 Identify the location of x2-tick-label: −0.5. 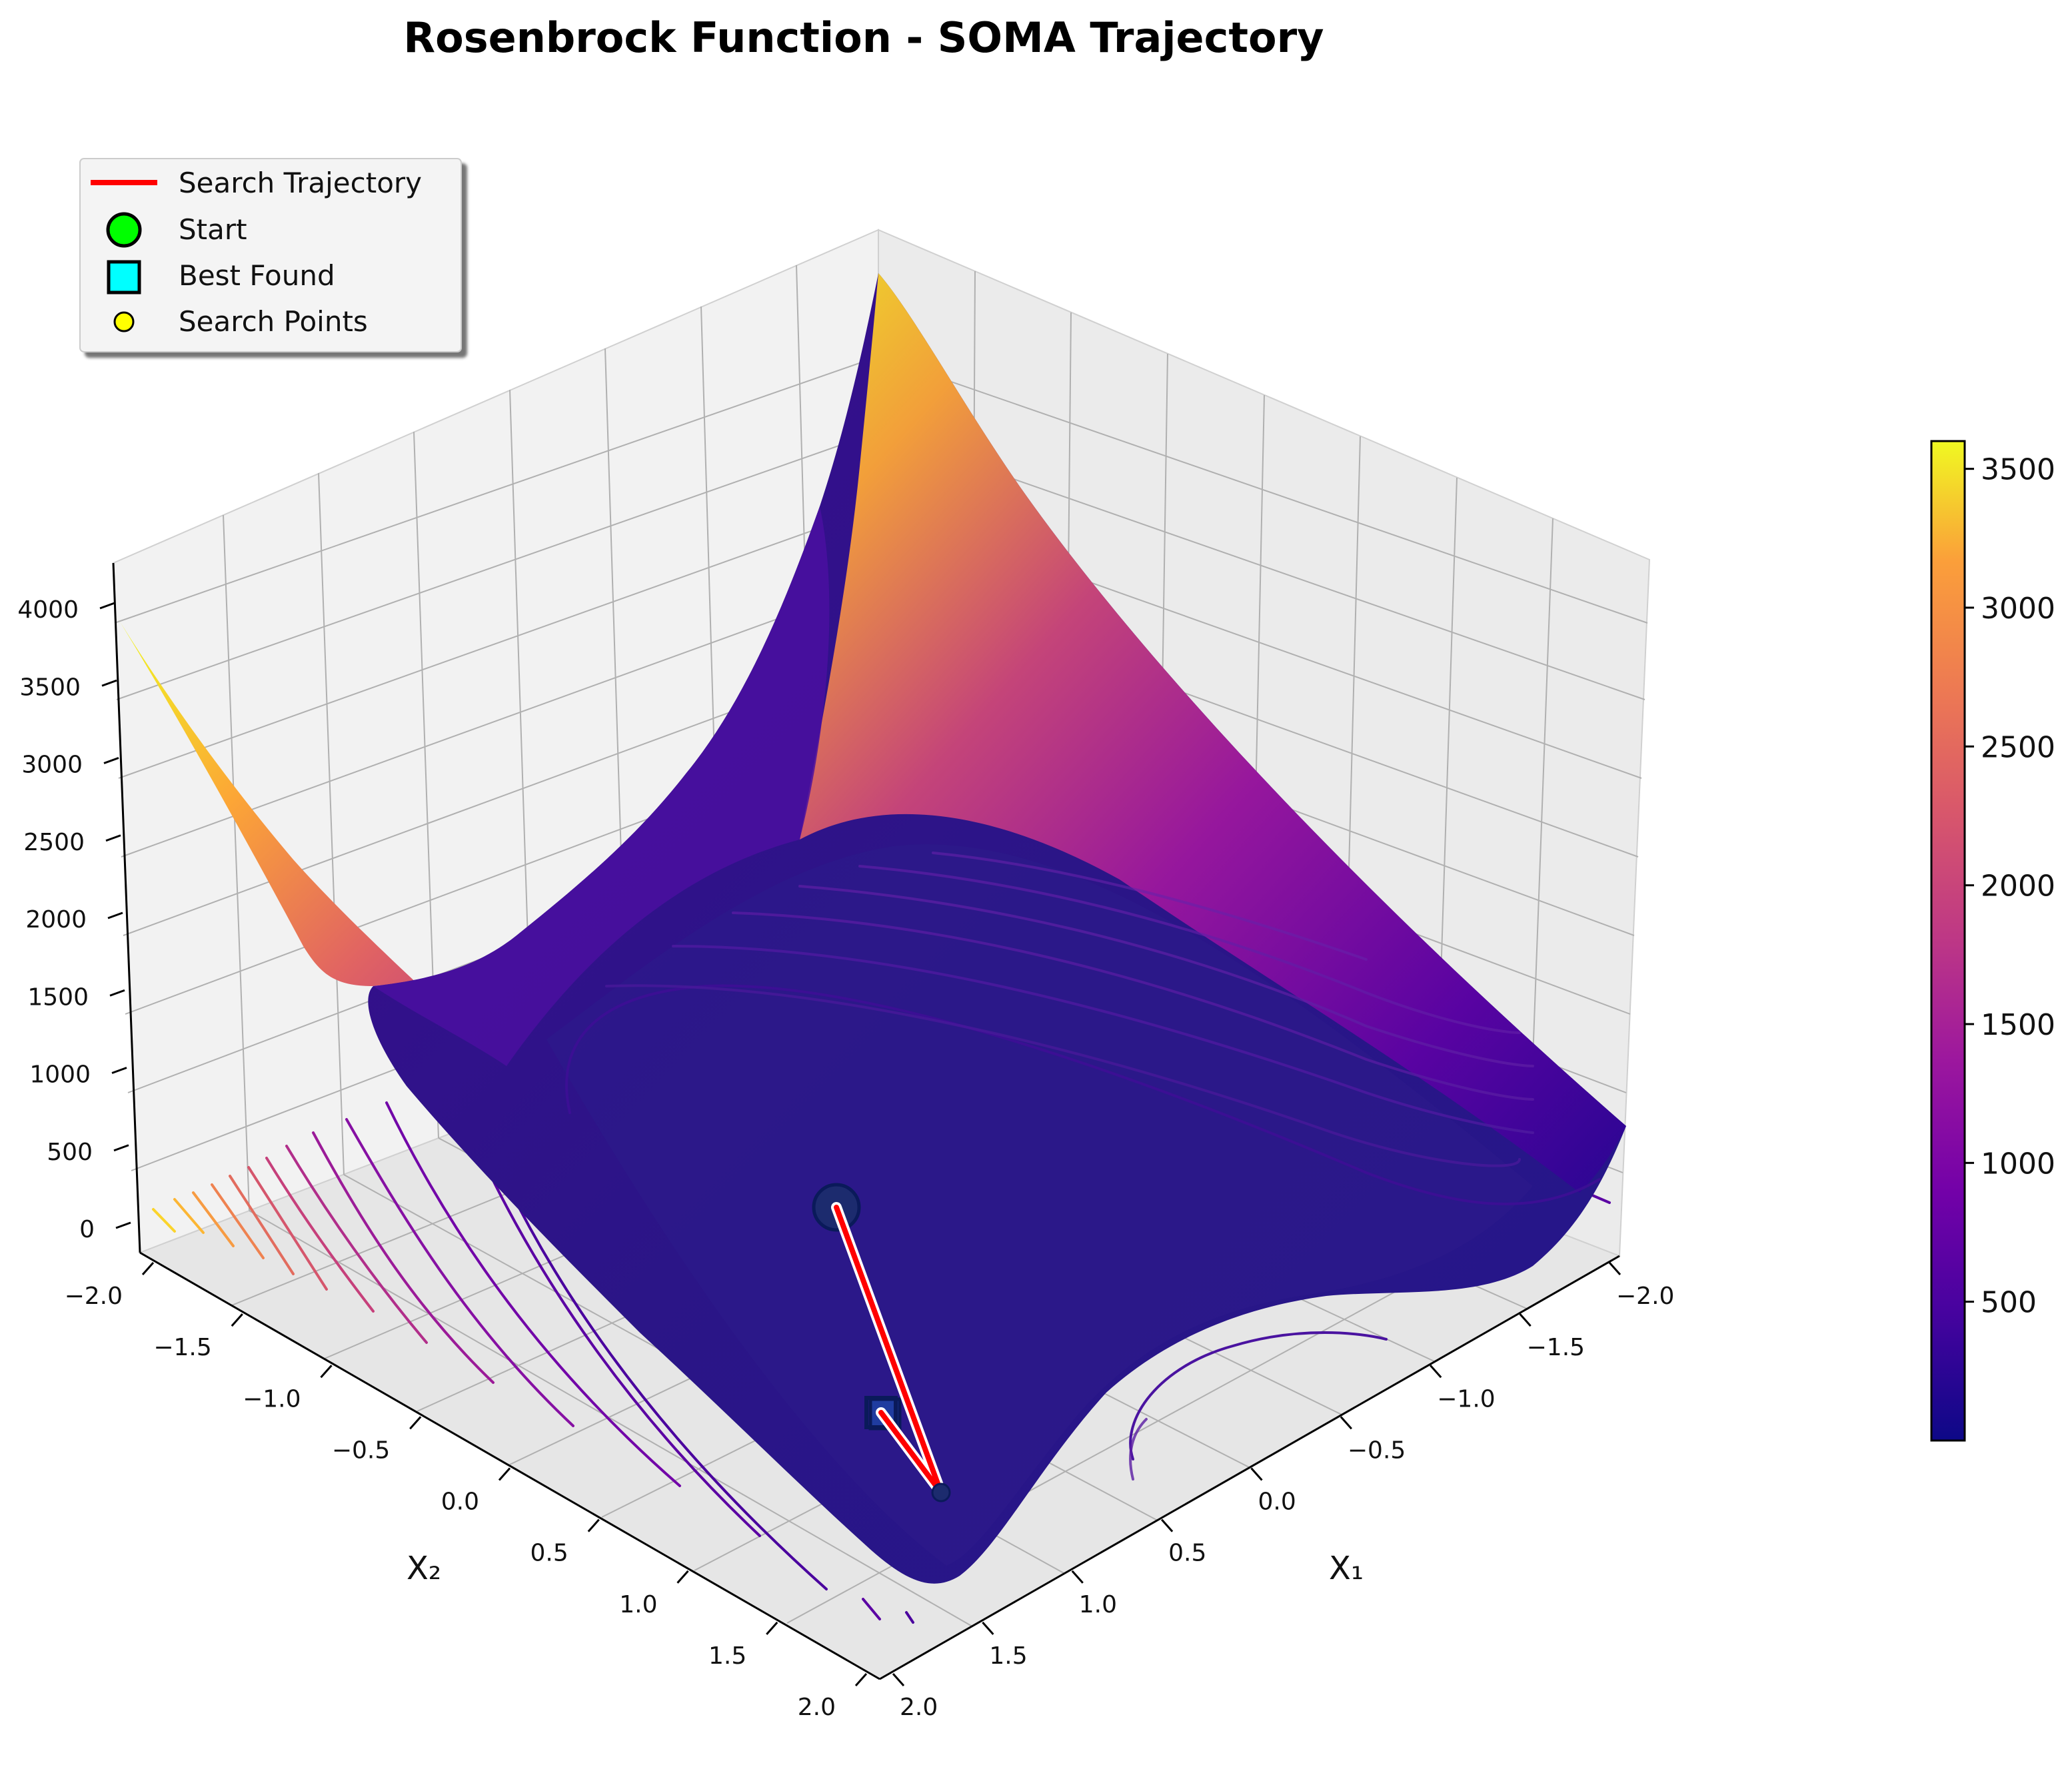
(361, 1451).